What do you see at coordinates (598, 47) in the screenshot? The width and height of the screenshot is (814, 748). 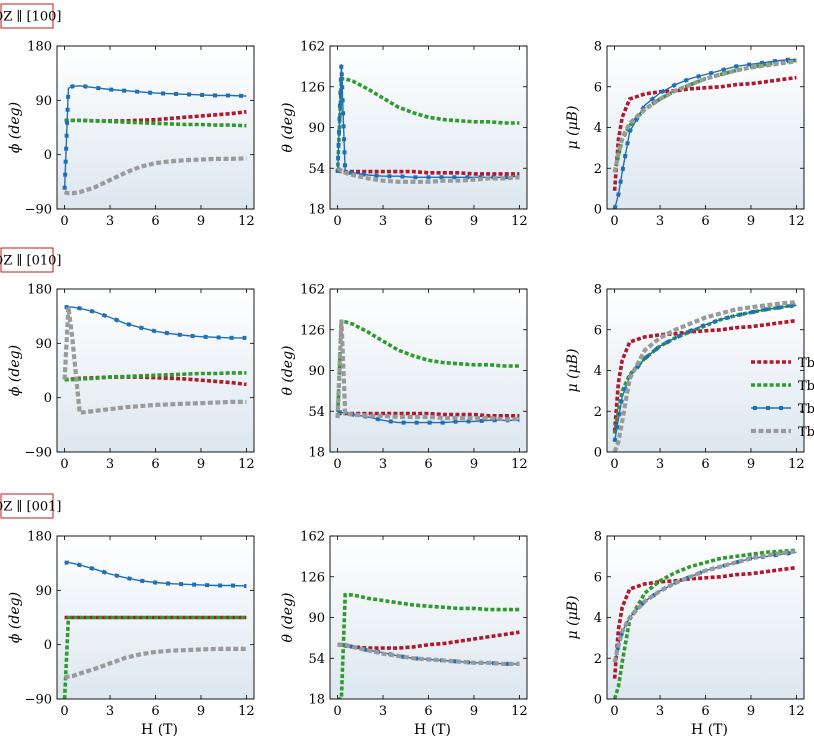 I see `y-tick-label: 8` at bounding box center [598, 47].